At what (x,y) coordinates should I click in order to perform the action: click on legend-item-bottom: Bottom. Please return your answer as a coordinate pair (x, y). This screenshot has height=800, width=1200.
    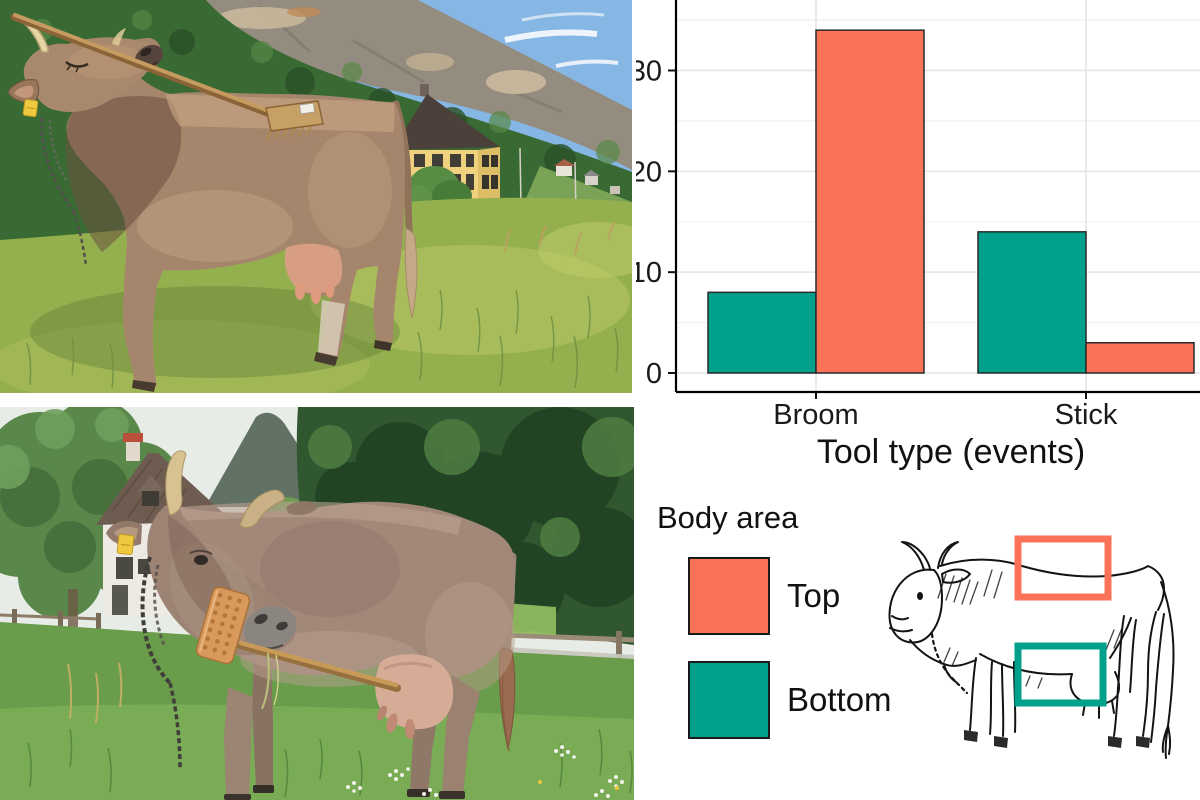
    Looking at the image, I should click on (790, 700).